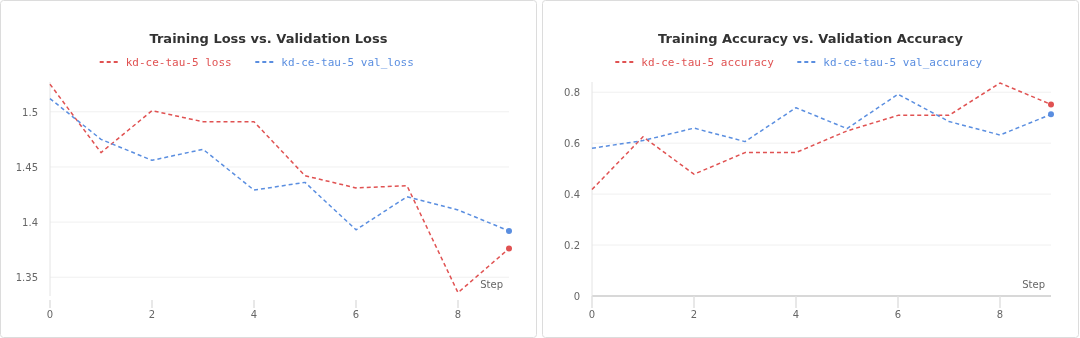  Describe the element at coordinates (572, 144) in the screenshot. I see `y-tick-label: 0.6` at that location.